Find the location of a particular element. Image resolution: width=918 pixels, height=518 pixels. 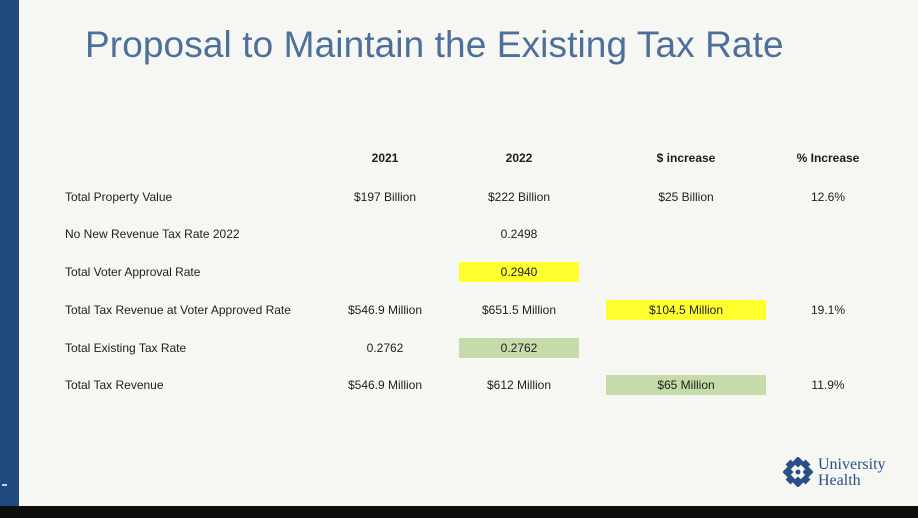

cell-dollar-increase-highlighted: $65 Million is located at coordinates (686, 385).